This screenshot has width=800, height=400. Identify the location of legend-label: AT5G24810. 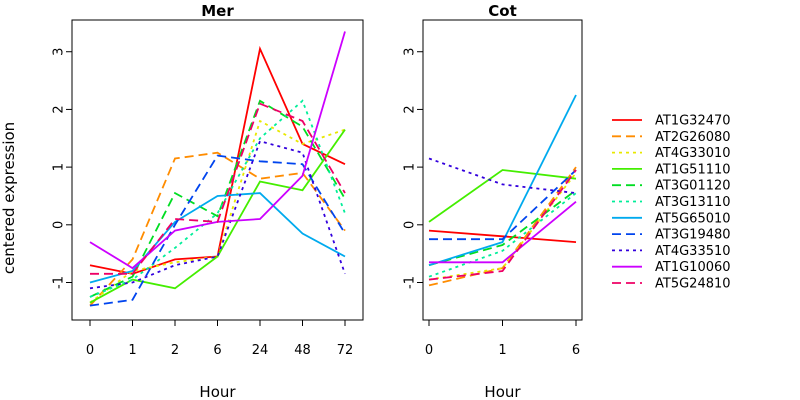
(693, 284).